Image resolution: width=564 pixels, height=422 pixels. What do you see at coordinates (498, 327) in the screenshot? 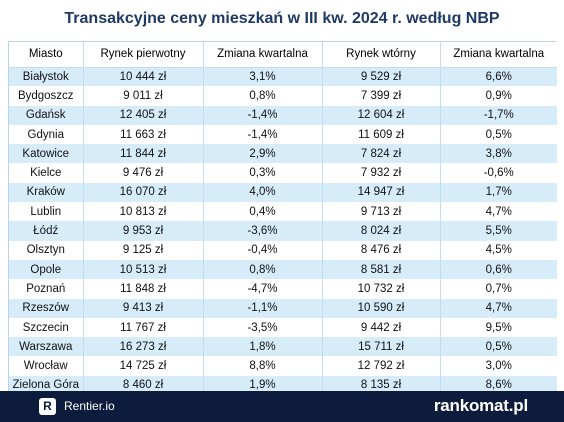
I see `cell-secondary-change: 9,5%` at bounding box center [498, 327].